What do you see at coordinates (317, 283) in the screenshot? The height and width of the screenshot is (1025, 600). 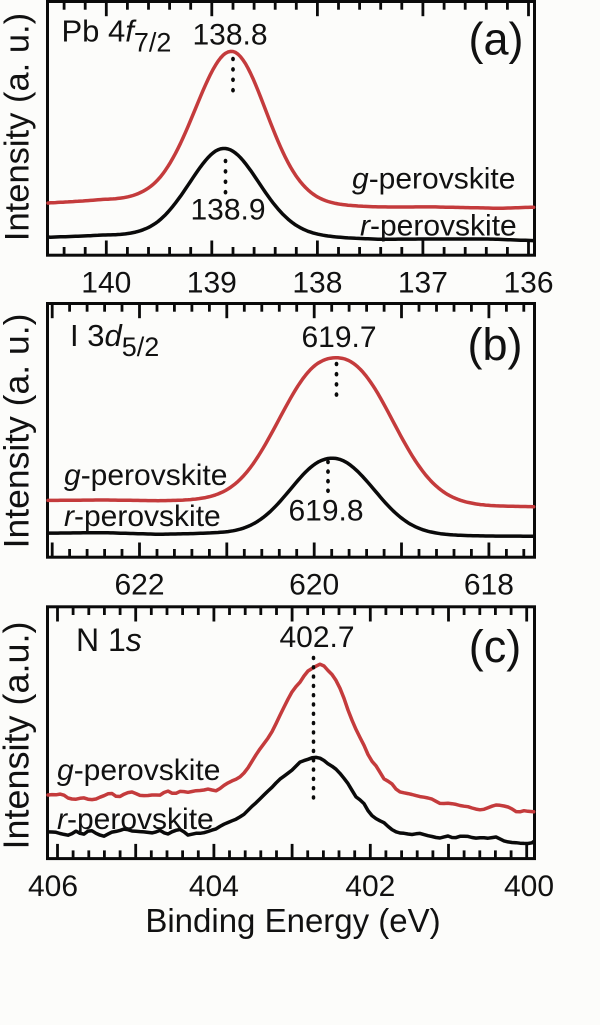 I see `svg-text: 138` at bounding box center [317, 283].